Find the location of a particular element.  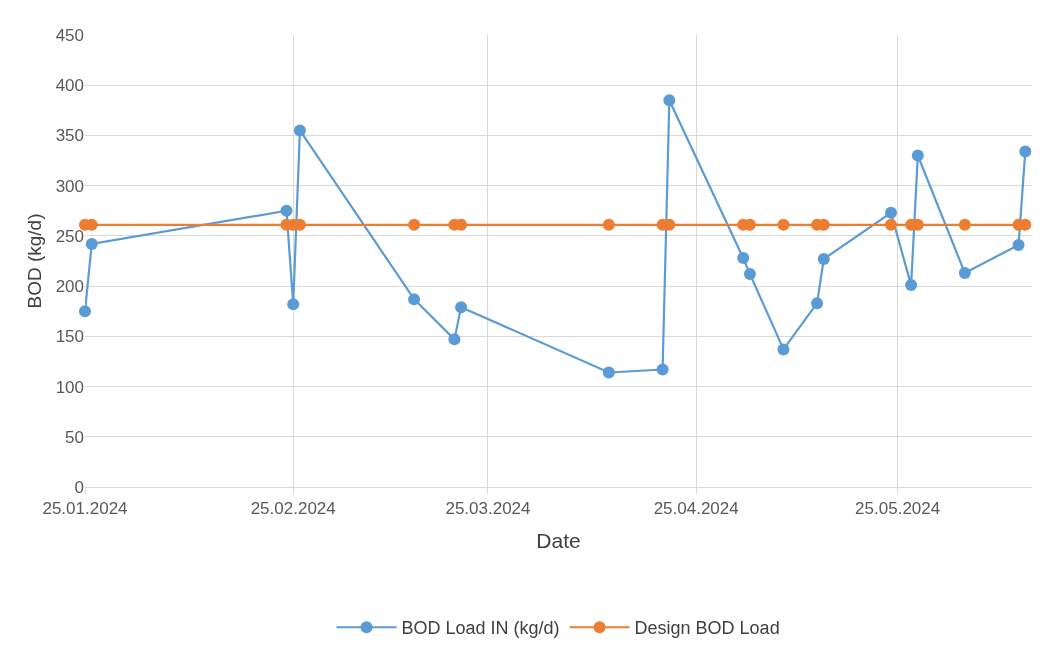

y-tick-label: 100 is located at coordinates (69, 387).